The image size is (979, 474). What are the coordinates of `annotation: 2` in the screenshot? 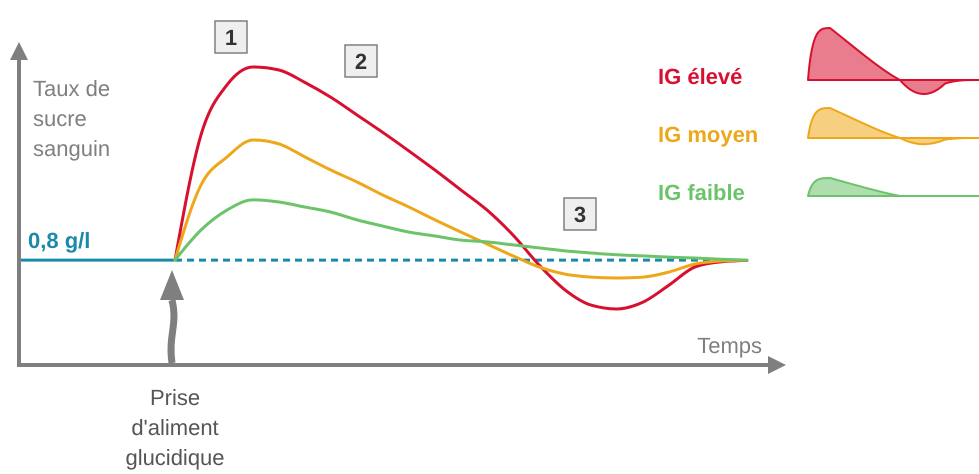 It's located at (361, 61).